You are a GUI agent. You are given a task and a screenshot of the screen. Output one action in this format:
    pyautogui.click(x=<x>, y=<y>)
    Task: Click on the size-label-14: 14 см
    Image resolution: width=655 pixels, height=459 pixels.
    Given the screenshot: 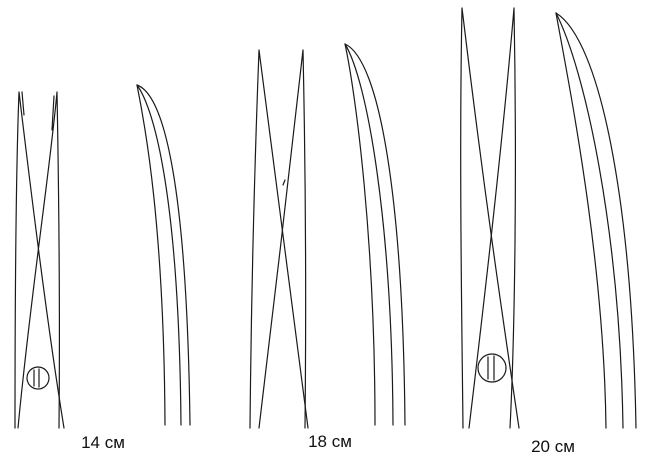 What is the action you would take?
    pyautogui.click(x=103, y=442)
    